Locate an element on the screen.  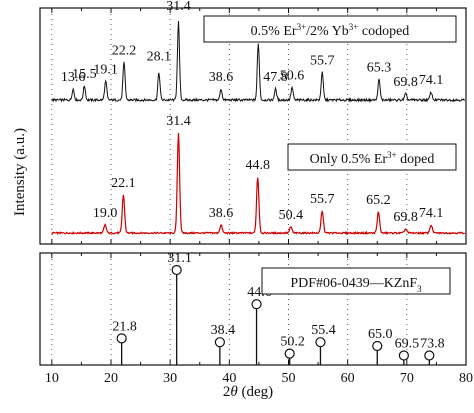
x-tick-label-70: 70 is located at coordinates (407, 378).